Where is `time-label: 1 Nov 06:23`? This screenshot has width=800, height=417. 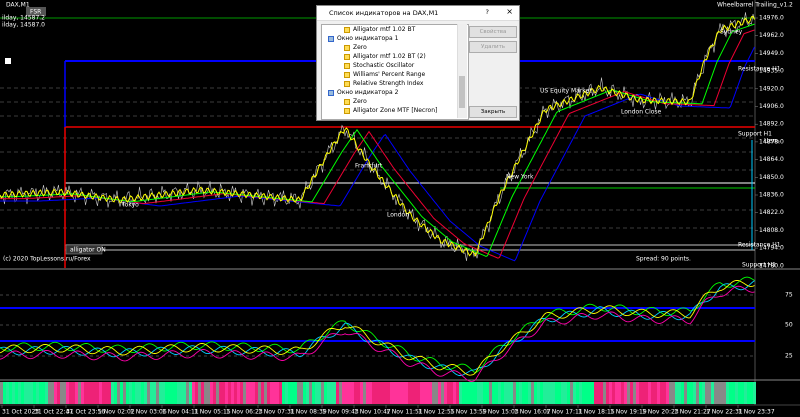 time-label: 1 Nov 06:23 is located at coordinates (244, 412).